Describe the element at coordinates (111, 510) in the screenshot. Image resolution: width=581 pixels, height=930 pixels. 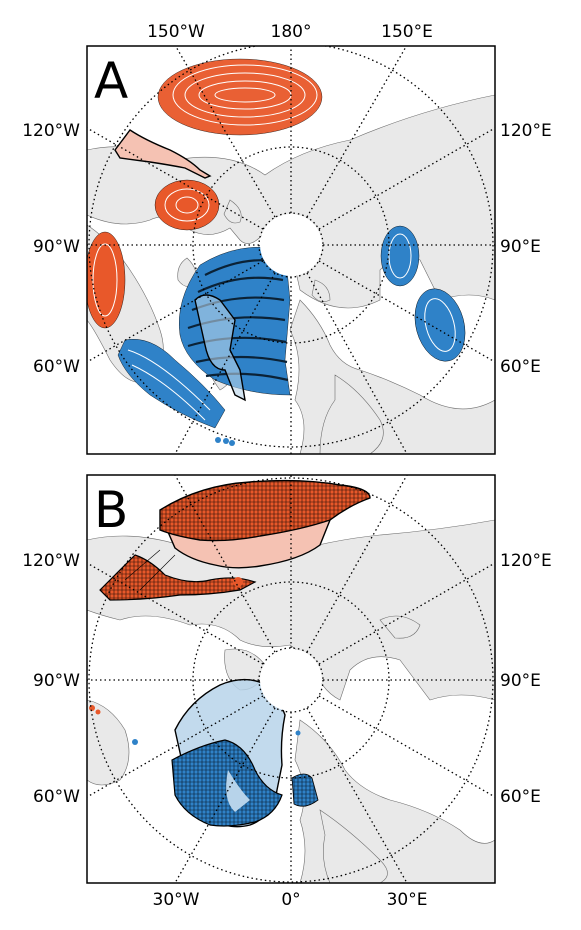
I see `panel-b-letter: B` at that location.